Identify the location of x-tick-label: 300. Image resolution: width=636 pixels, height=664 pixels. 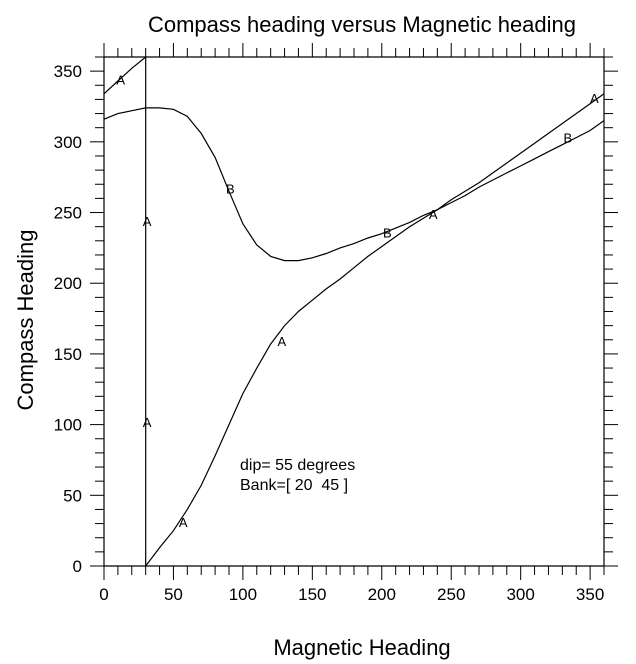
(520, 594).